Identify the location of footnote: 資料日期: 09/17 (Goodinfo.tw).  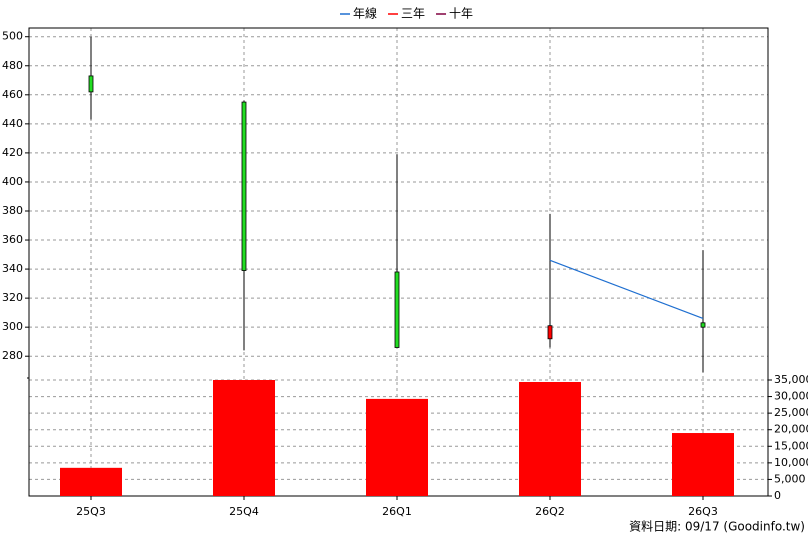
(717, 527).